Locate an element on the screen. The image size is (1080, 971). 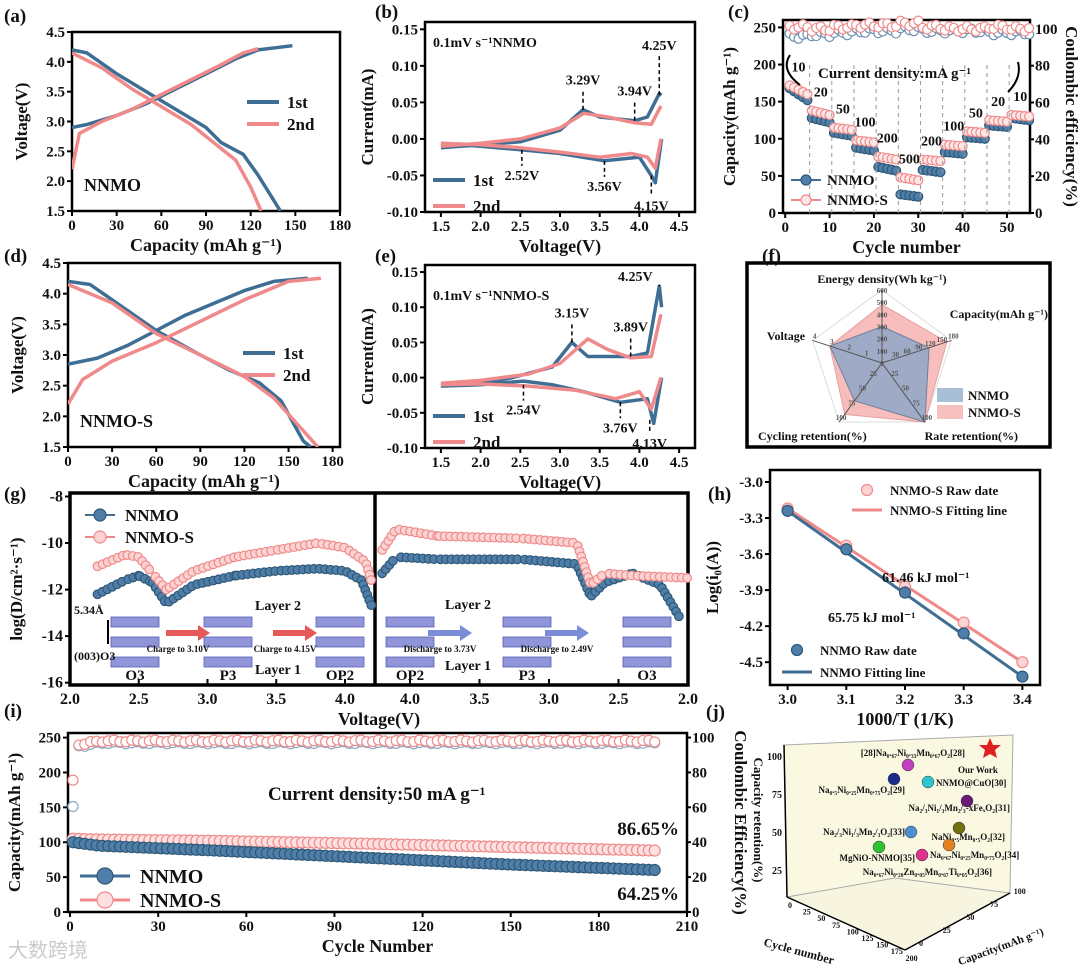
x-tick-label: 3.4 is located at coordinates (1022, 700).